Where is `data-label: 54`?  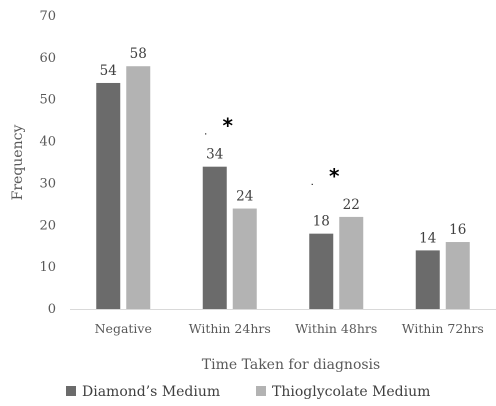
data-label: 54 is located at coordinates (108, 71).